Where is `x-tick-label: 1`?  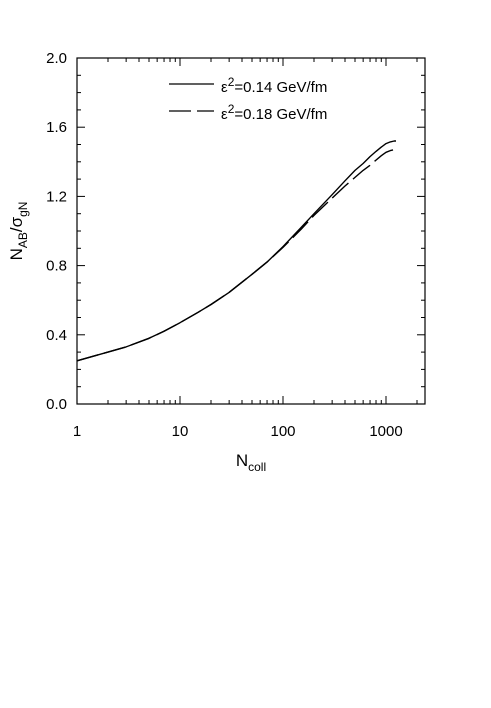 x-tick-label: 1 is located at coordinates (77, 431).